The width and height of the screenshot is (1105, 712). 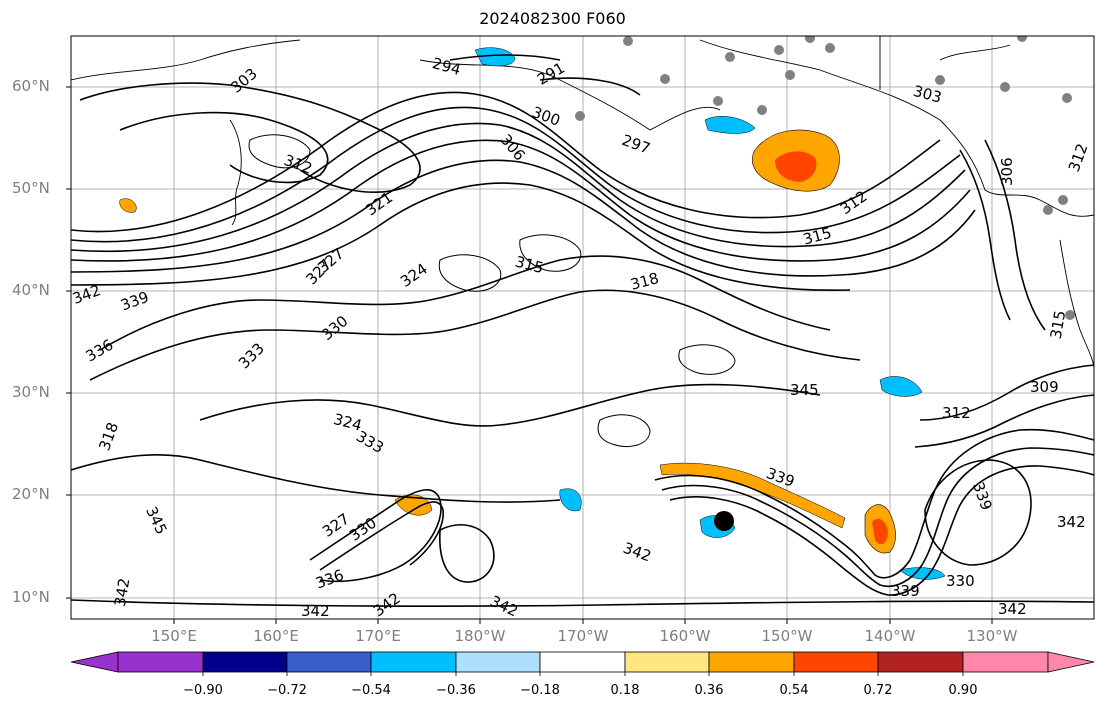 I want to click on contour-label: 297, so click(x=636, y=144).